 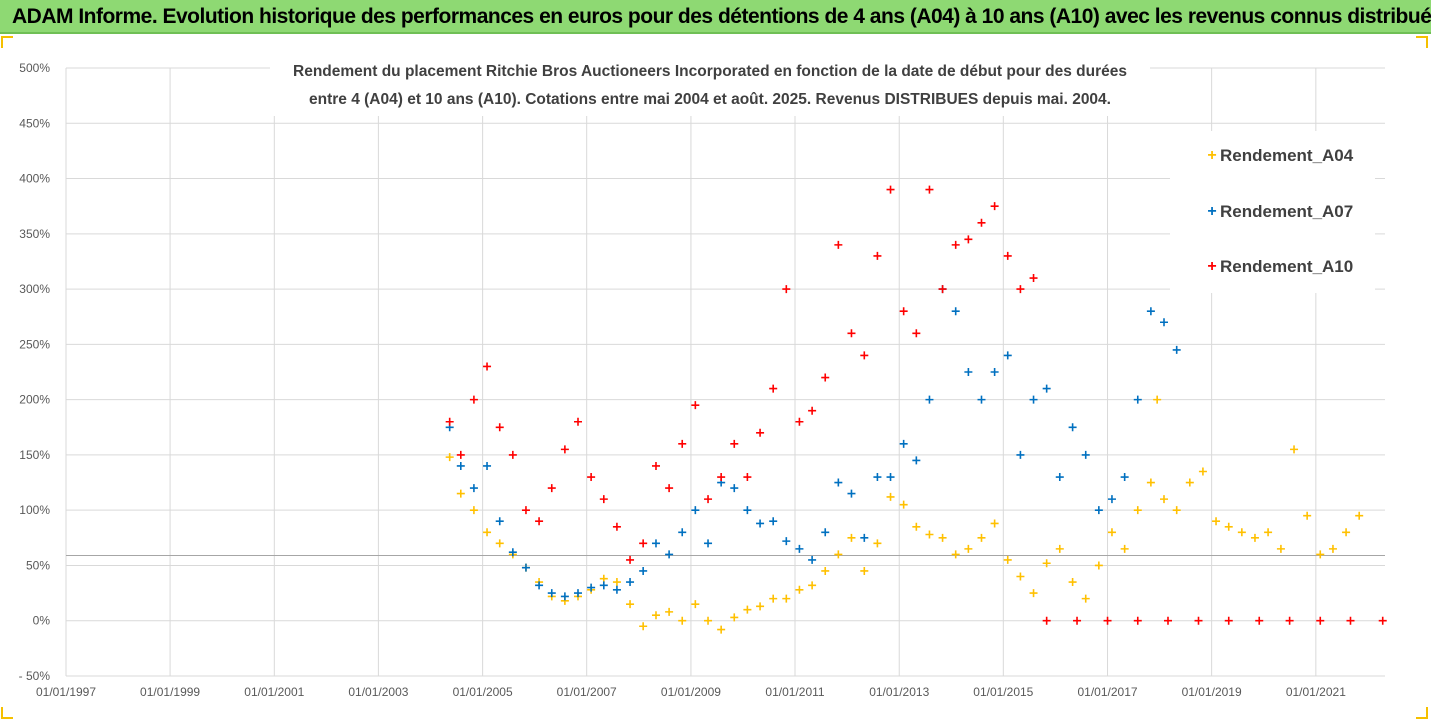 I want to click on y-tick-label: 50%, so click(x=38, y=565).